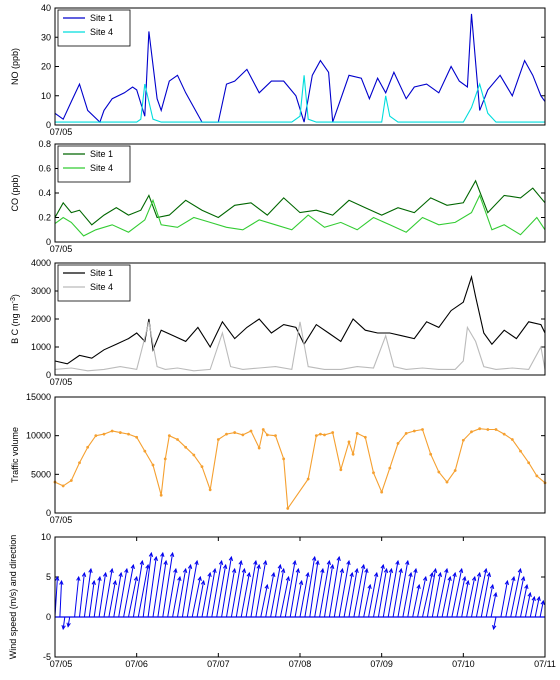 The width and height of the screenshot is (560, 680). Describe the element at coordinates (15, 192) in the screenshot. I see `y-axis-label: CO (ppb)` at that location.